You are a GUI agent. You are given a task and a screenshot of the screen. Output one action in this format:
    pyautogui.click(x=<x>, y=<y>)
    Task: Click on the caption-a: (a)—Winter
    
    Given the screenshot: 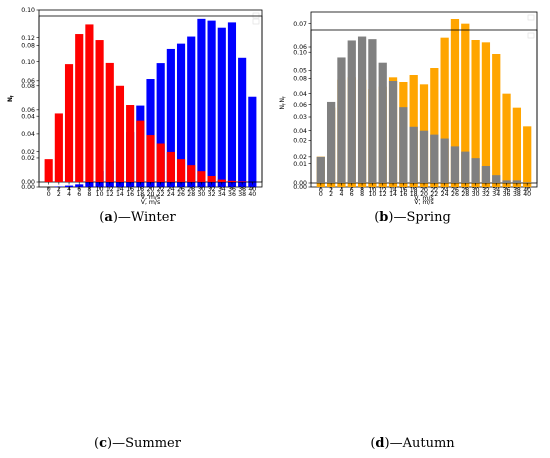 What is the action you would take?
    pyautogui.click(x=137, y=217)
    